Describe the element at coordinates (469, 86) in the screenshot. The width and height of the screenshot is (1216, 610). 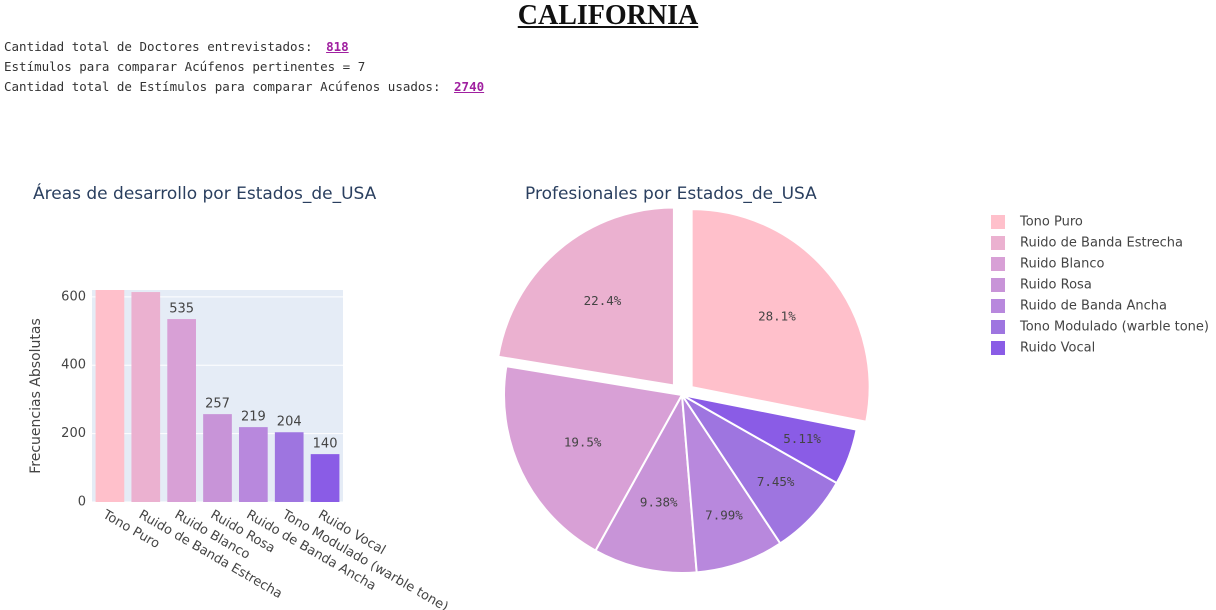
I see `info-value: 2740` at that location.